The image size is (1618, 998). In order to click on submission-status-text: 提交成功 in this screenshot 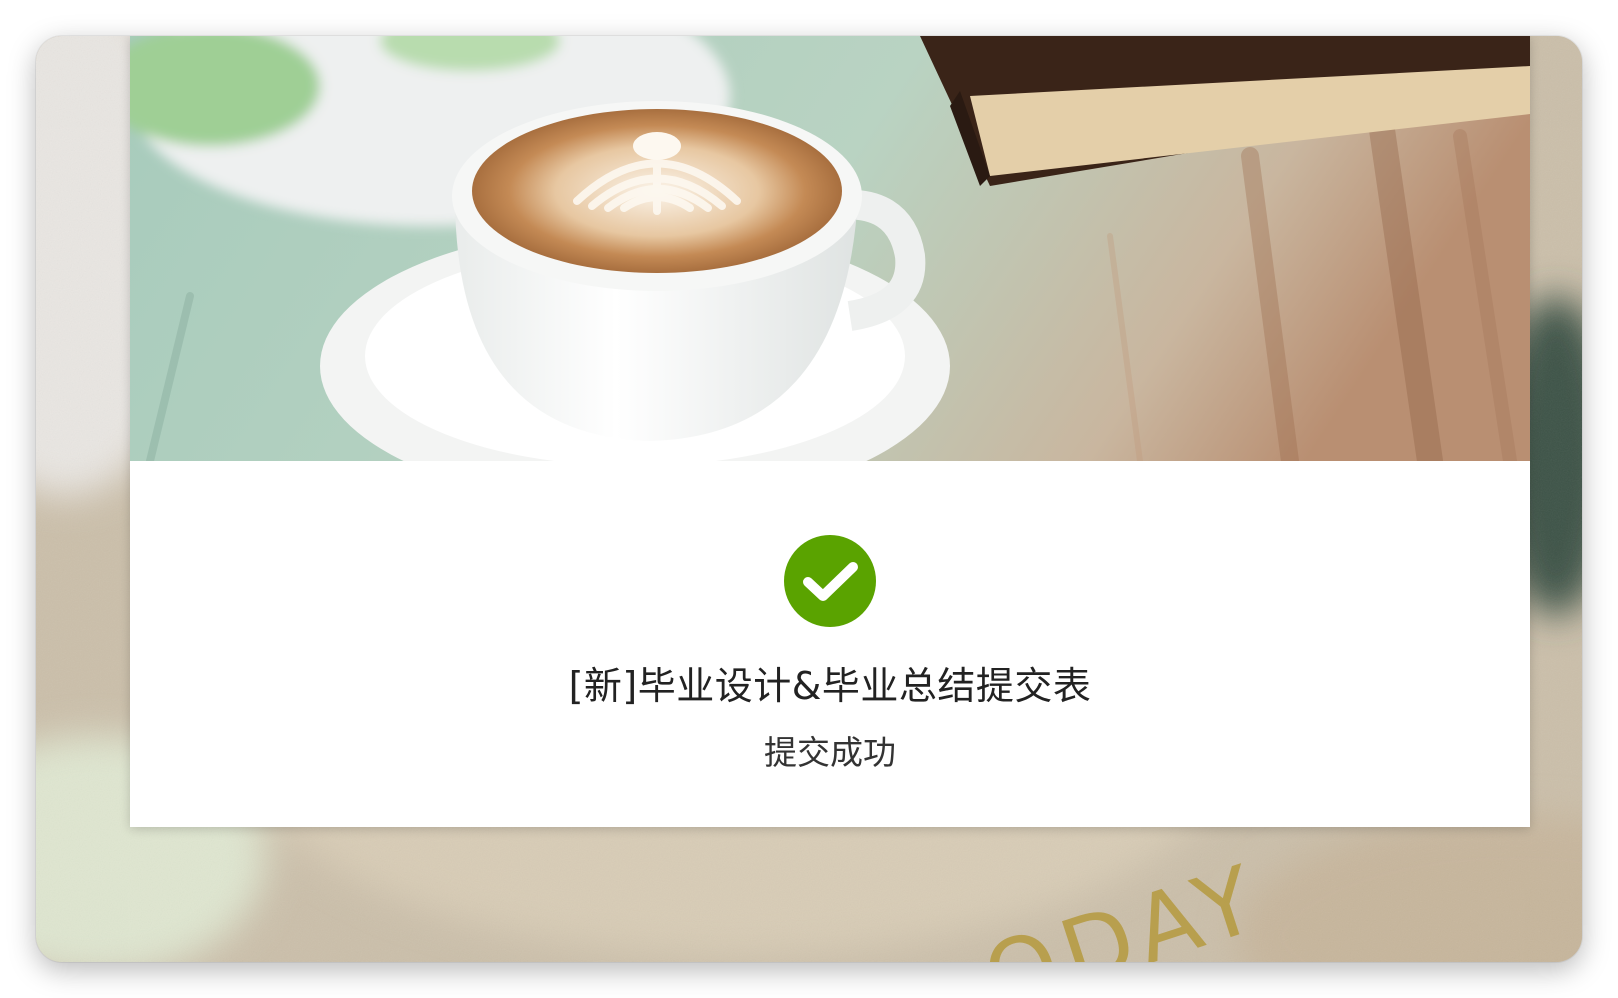, I will do `click(830, 752)`.